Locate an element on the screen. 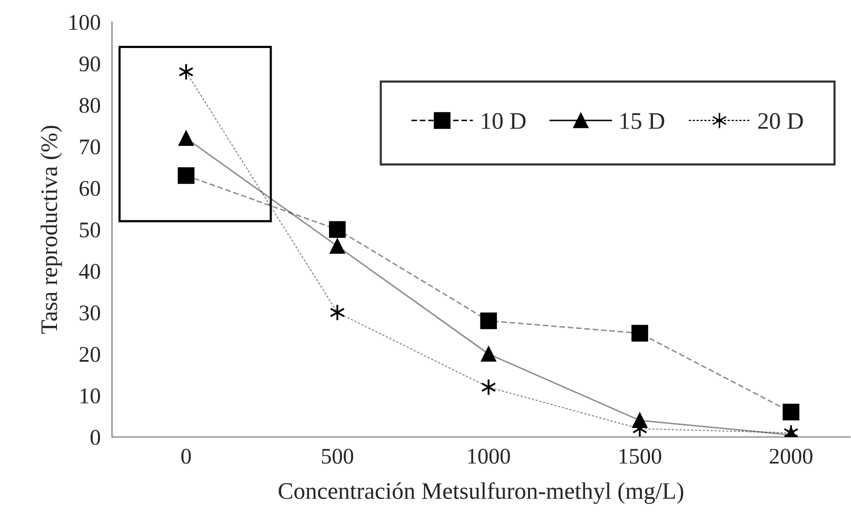 Image resolution: width=851 pixels, height=525 pixels. legend-label: 20 D is located at coordinates (780, 121).